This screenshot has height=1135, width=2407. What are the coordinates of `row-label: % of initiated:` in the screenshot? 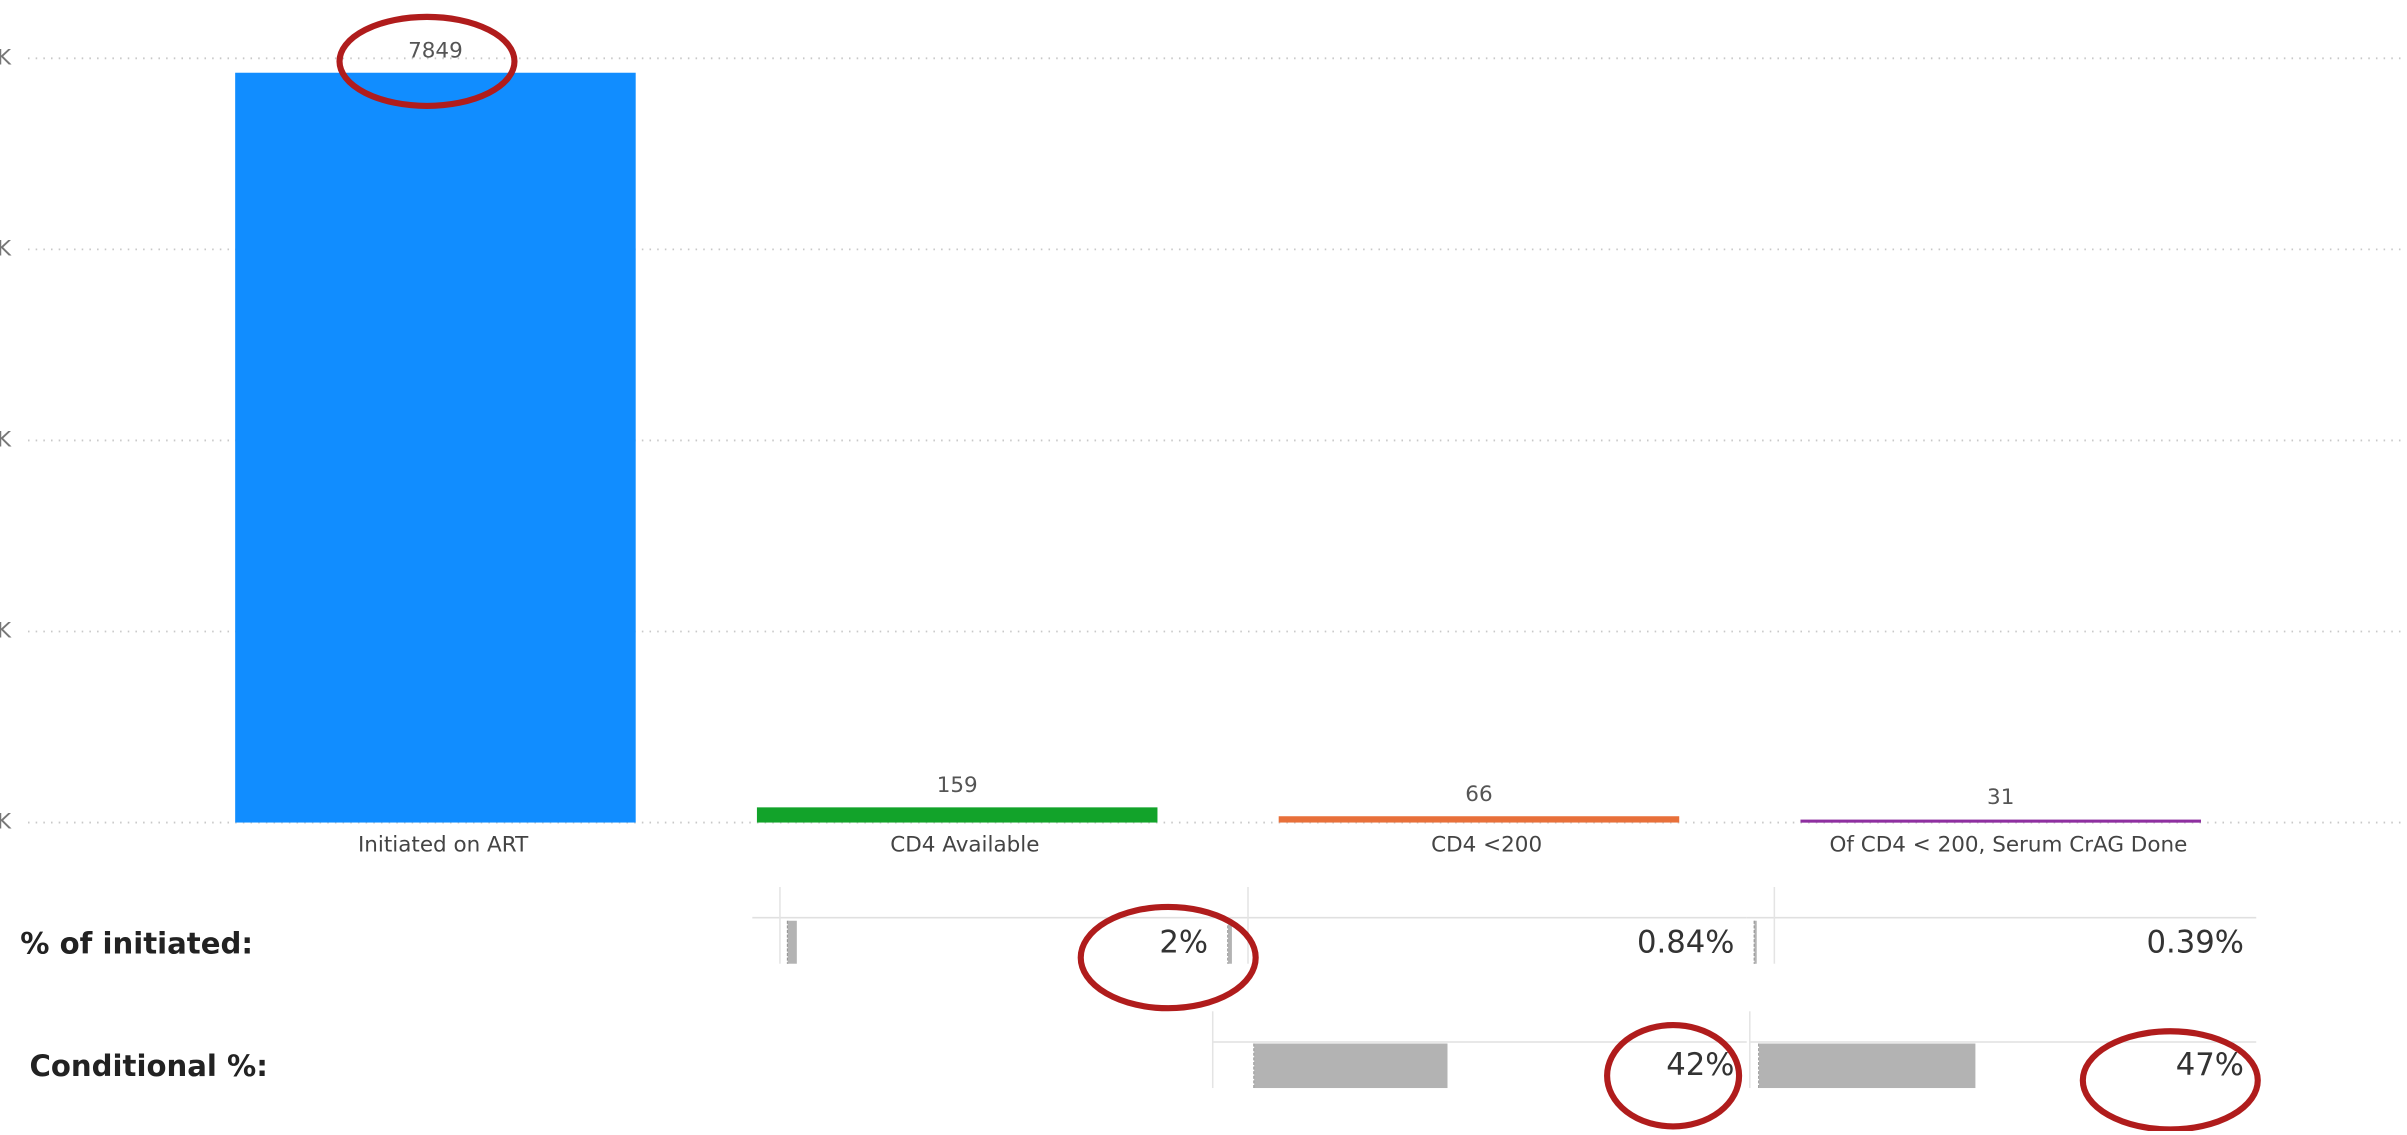 It's located at (136, 943).